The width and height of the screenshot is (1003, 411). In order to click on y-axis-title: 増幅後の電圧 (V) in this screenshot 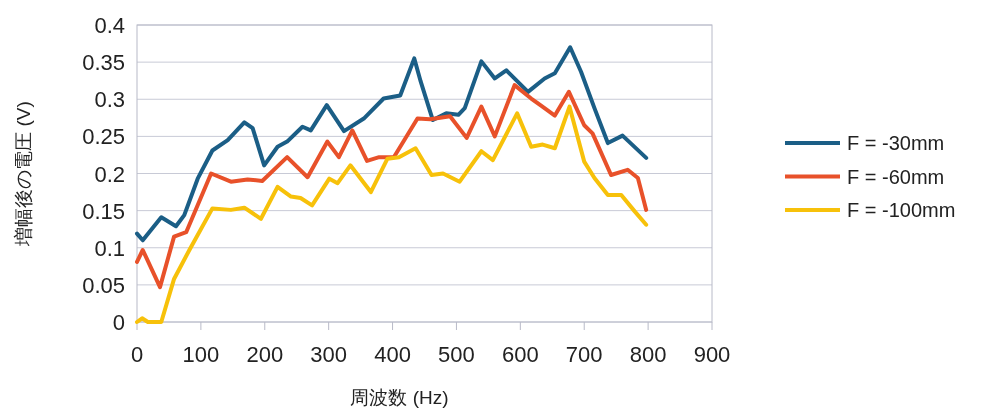, I will do `click(23, 174)`.